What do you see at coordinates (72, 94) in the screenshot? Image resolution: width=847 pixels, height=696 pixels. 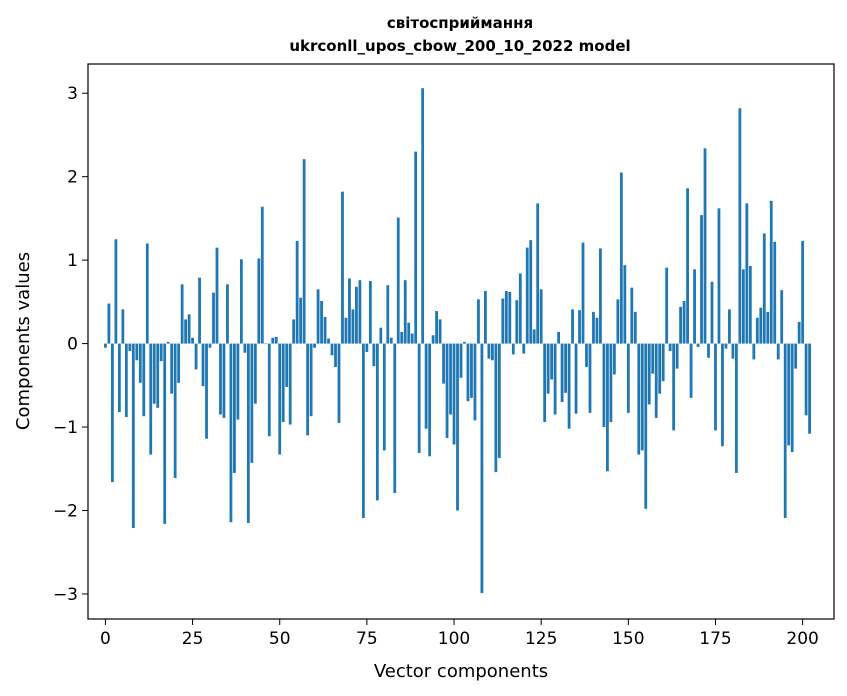 I see `y-tick-label: 3` at bounding box center [72, 94].